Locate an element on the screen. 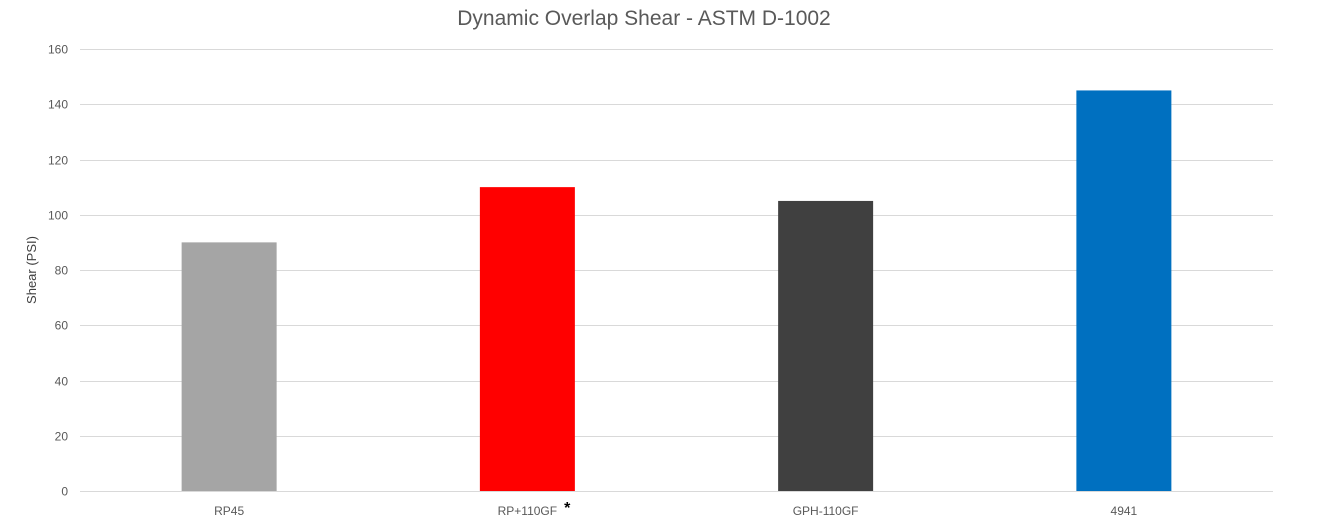 This screenshot has height=525, width=1320. x-category-label: GPH-110GF is located at coordinates (826, 511).